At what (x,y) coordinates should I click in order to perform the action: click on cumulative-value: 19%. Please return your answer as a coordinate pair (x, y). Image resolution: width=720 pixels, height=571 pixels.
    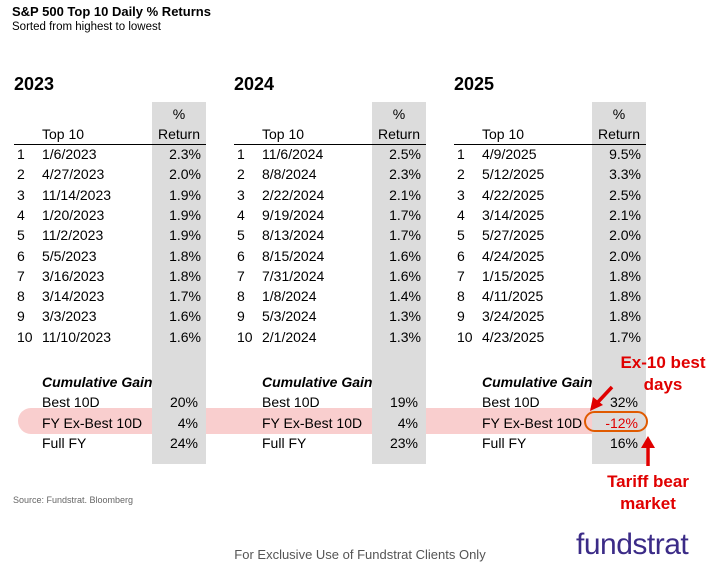
    Looking at the image, I should click on (403, 402).